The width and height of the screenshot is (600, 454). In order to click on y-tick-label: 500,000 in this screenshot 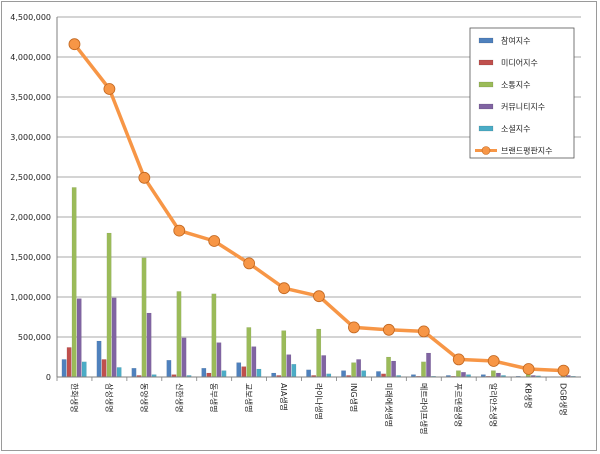, I will do `click(34, 337)`.